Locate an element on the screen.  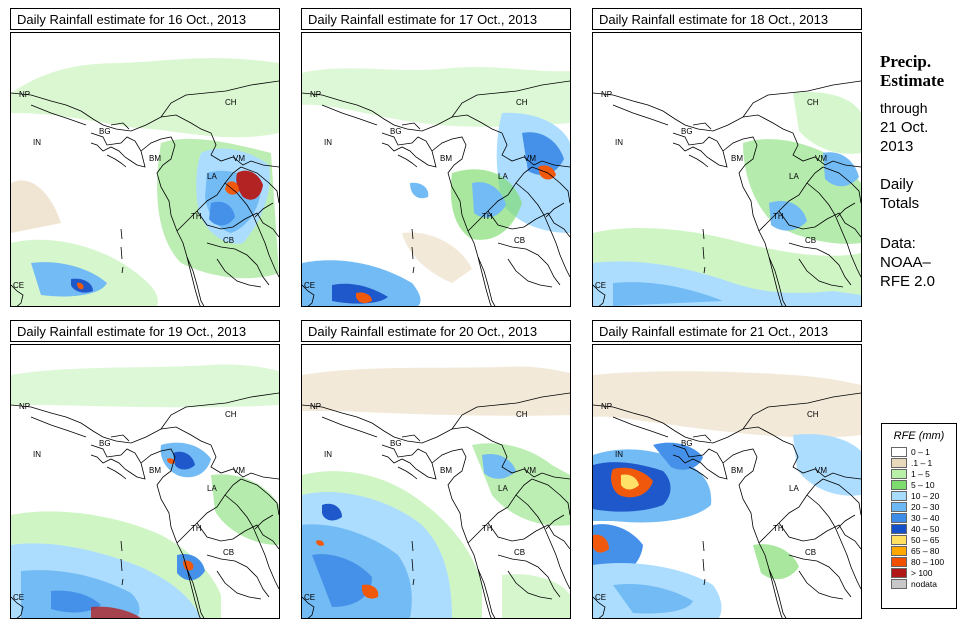
data-label: Data: is located at coordinates (898, 243).